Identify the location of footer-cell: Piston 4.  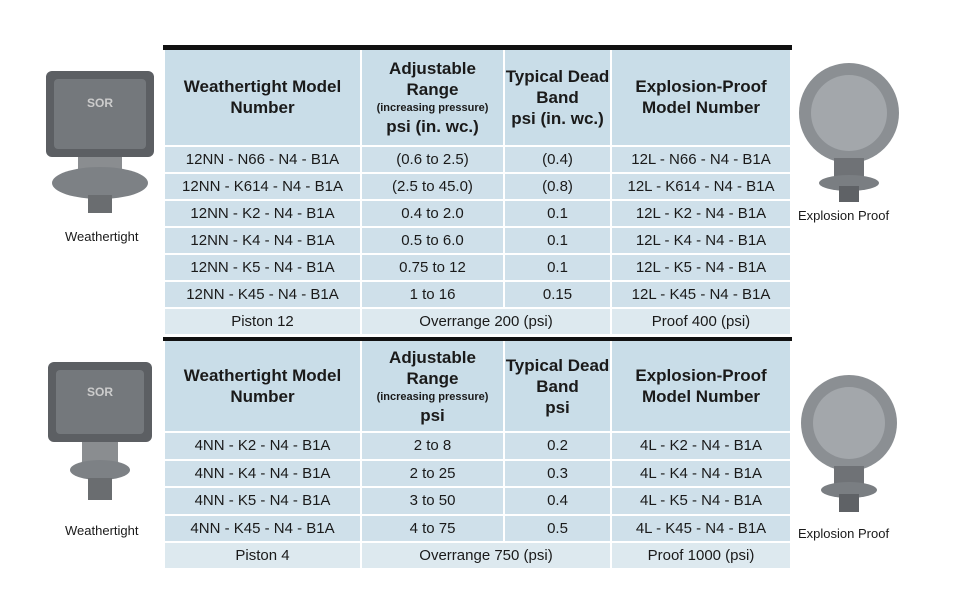
(262, 555).